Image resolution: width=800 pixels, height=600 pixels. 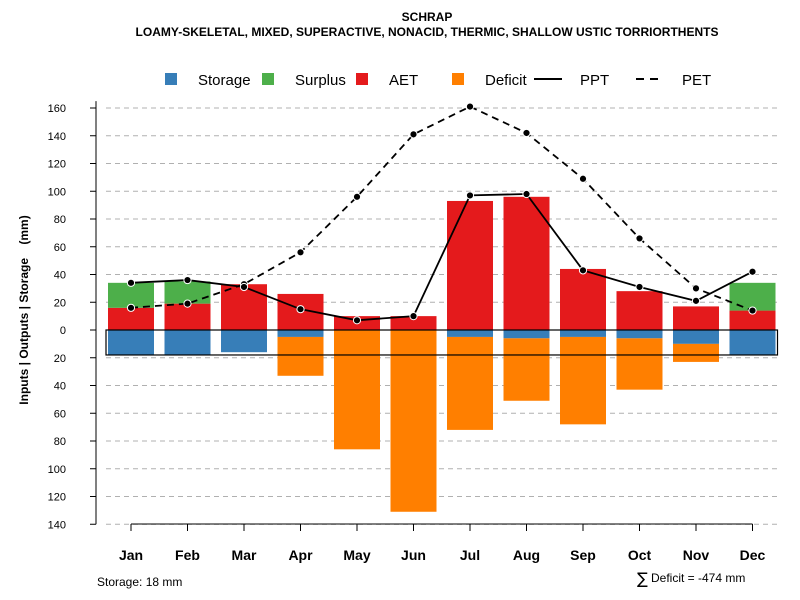 I want to click on y-tick-label: 80, so click(x=60, y=442).